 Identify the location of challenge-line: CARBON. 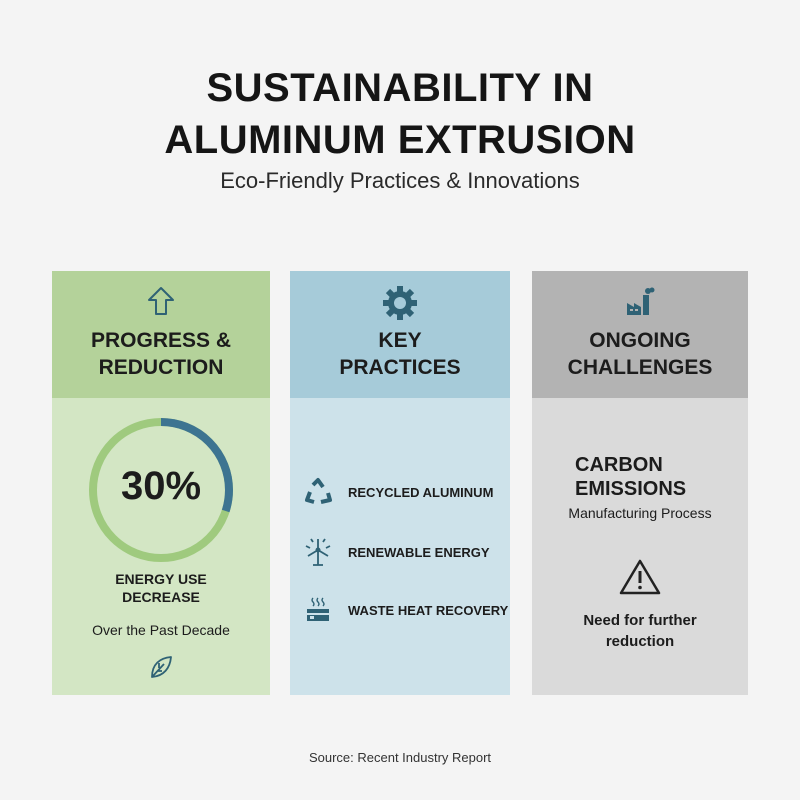
(619, 465).